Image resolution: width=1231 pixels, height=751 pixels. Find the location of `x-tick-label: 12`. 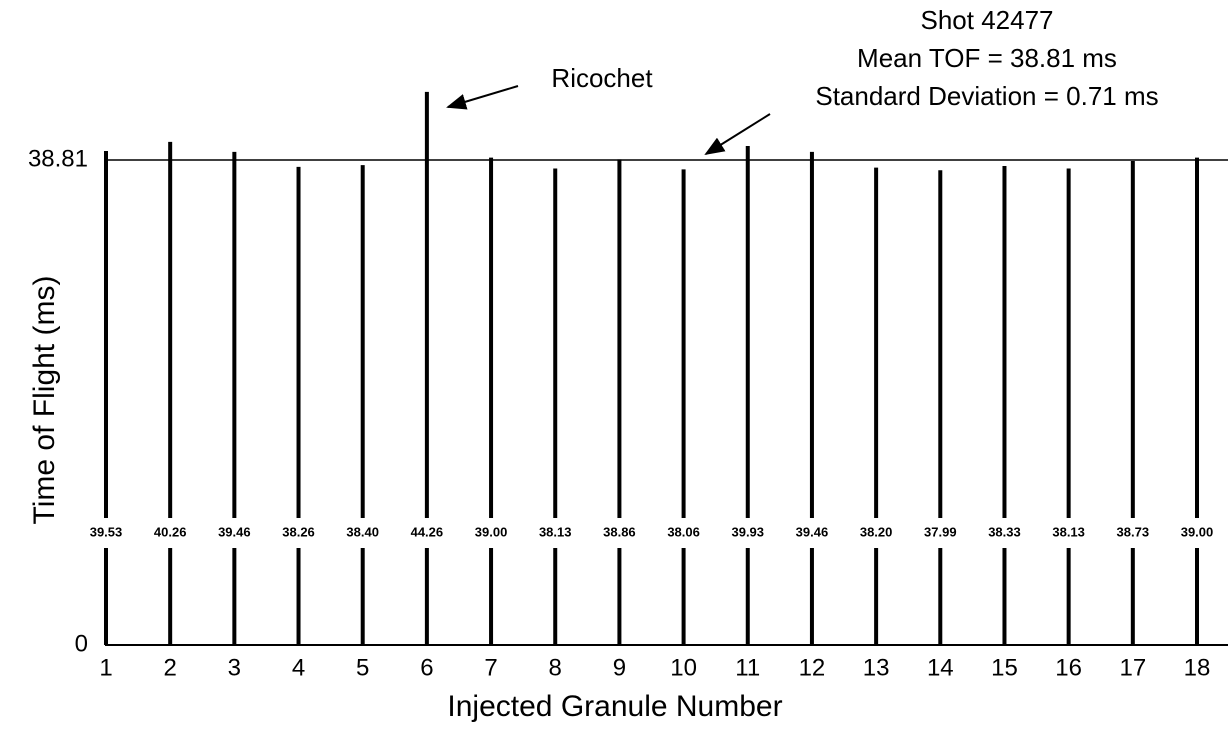

x-tick-label: 12 is located at coordinates (812, 667).